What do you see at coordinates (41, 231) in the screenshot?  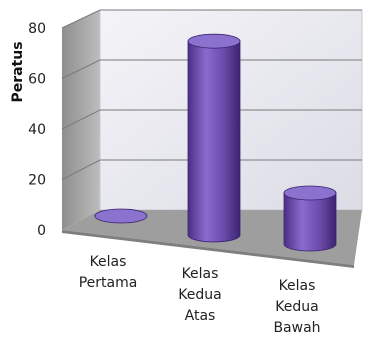 I see `y-tick-label: 0` at bounding box center [41, 231].